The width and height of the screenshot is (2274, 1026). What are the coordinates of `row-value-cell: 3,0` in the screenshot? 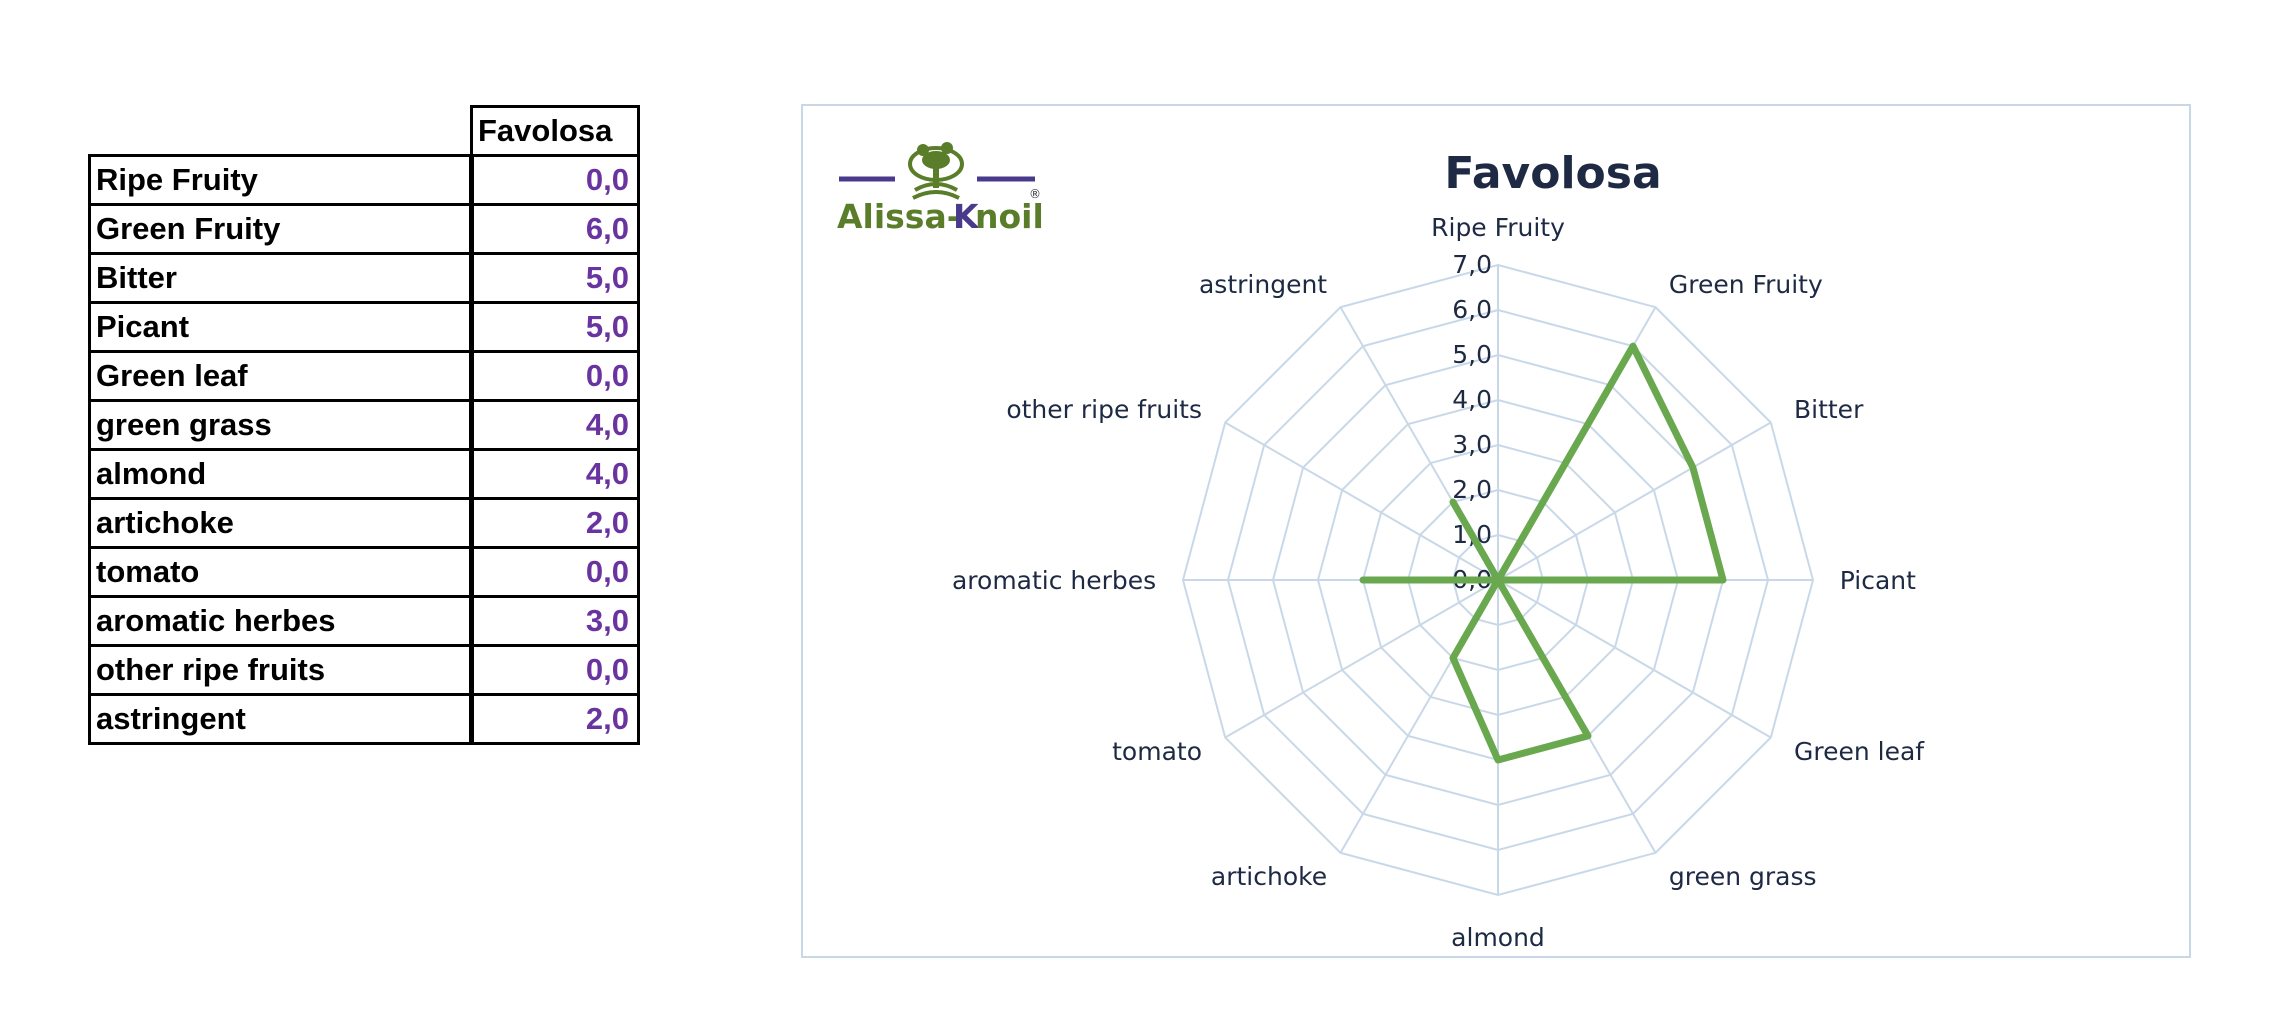 It's located at (554, 621).